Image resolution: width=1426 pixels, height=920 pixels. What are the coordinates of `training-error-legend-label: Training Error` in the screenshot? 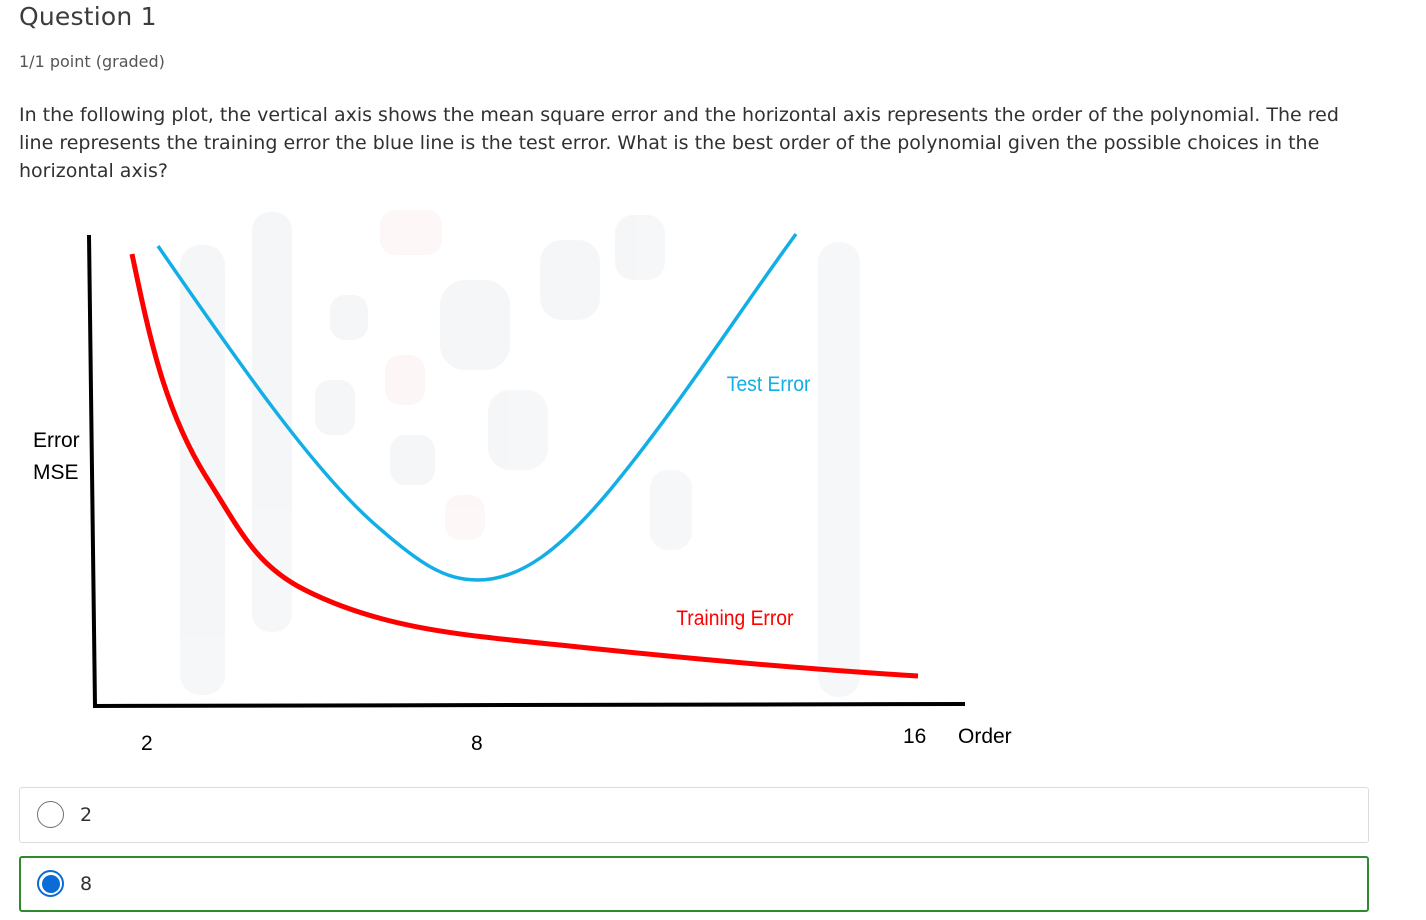 It's located at (735, 618).